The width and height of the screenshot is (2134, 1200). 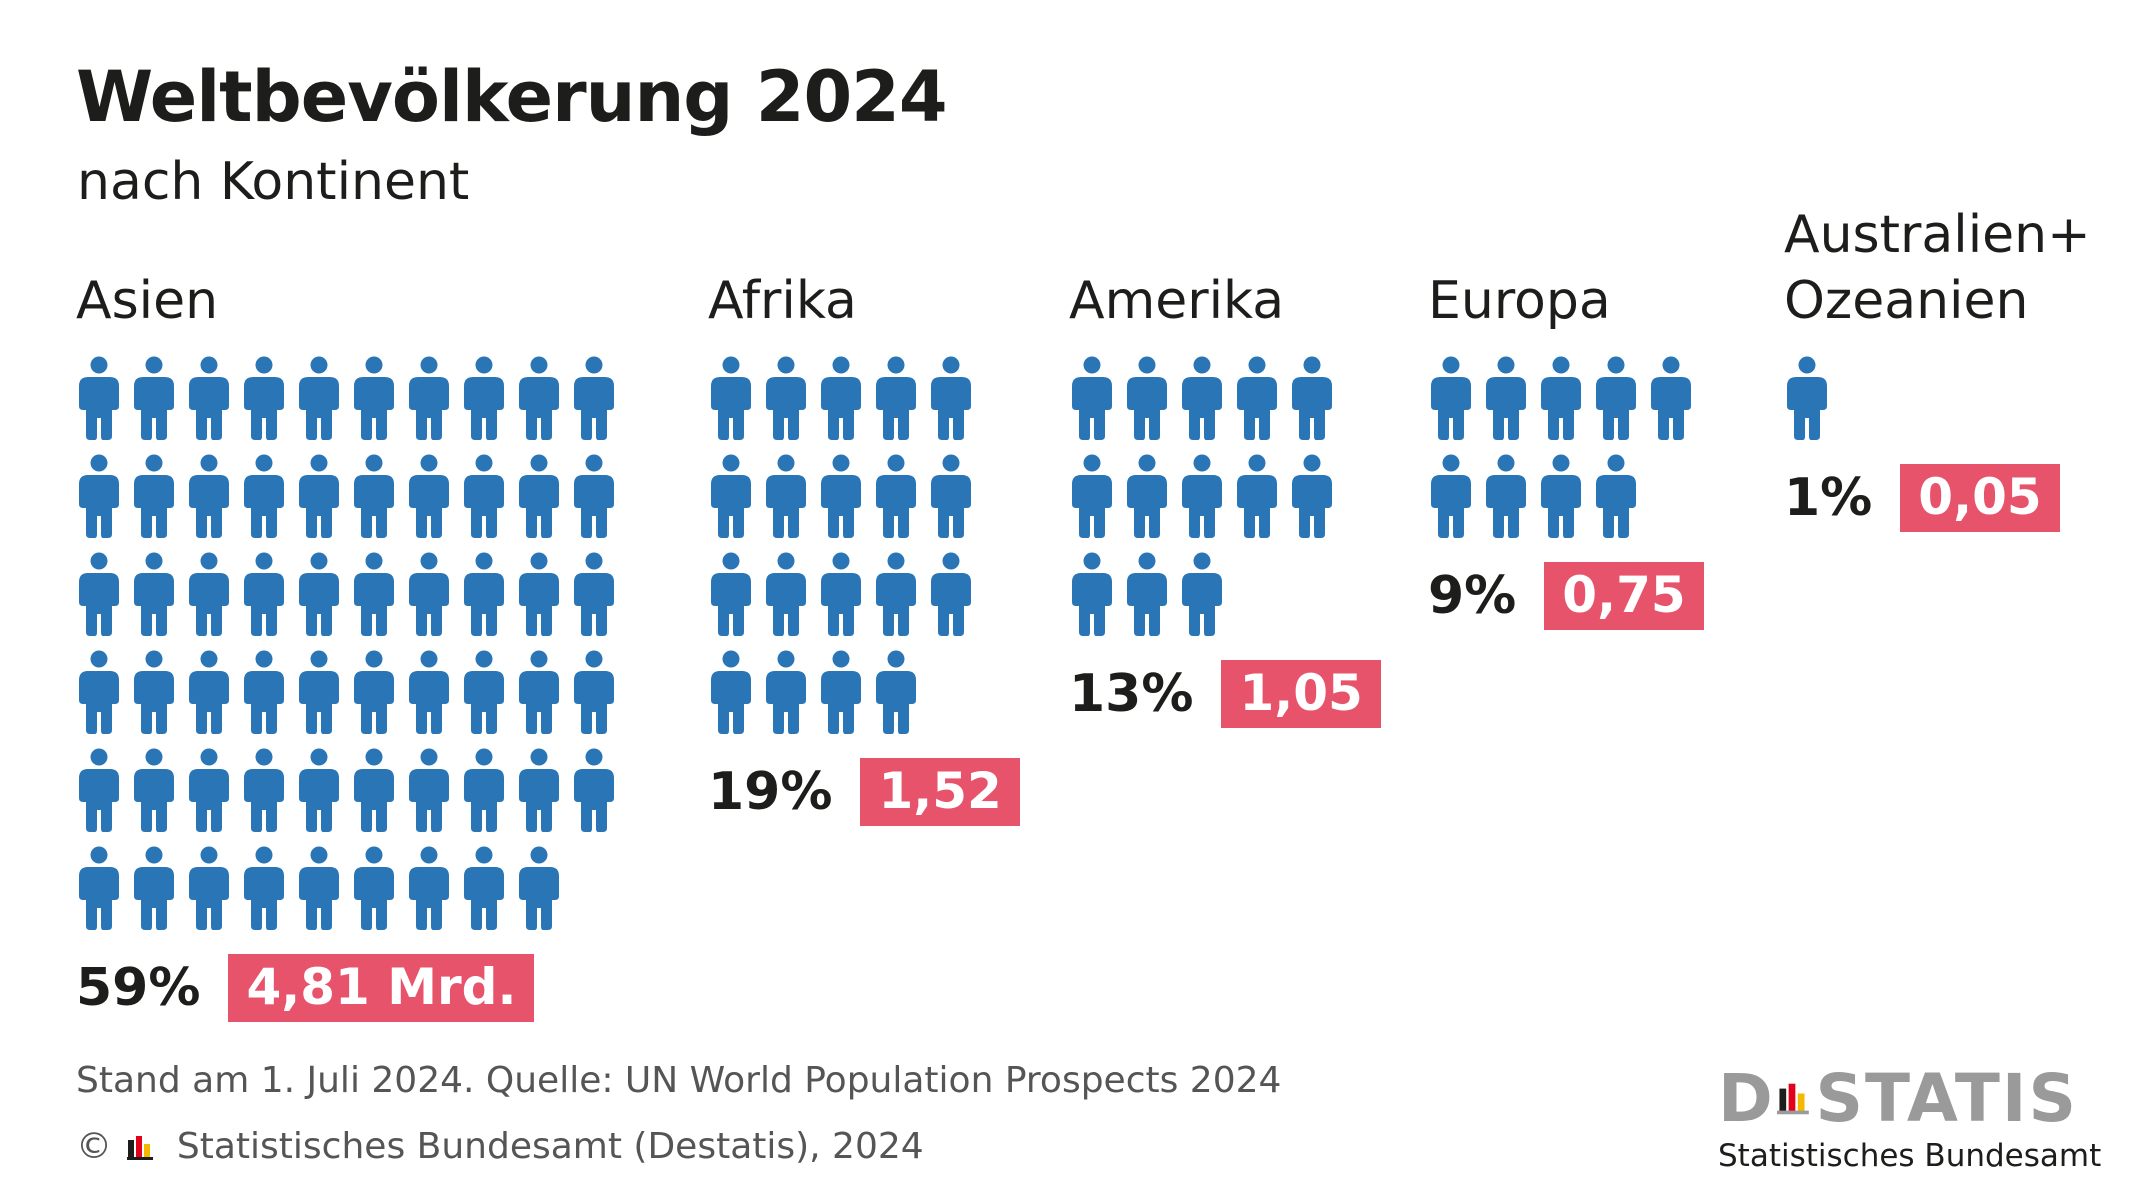 I want to click on logo-bars-icon, so click(x=1792, y=1099).